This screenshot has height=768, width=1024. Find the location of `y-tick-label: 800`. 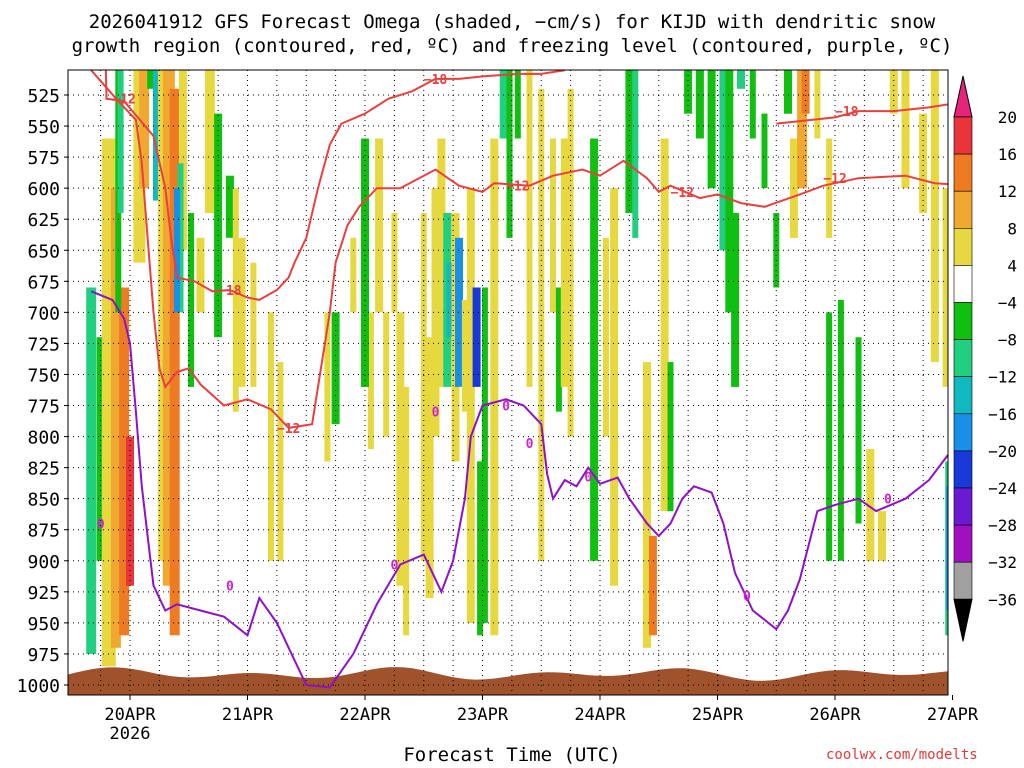

y-tick-label: 800 is located at coordinates (43, 438).